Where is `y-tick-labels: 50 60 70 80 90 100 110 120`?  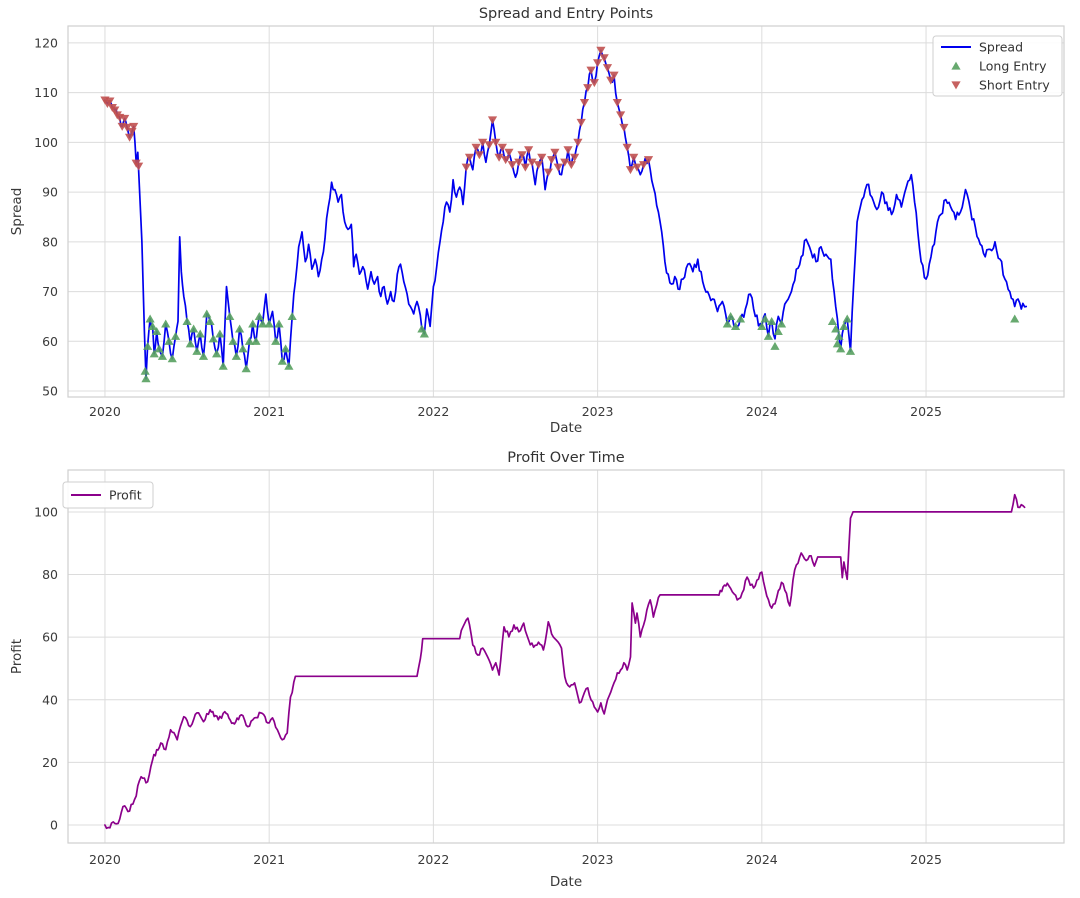 y-tick-labels: 50 60 70 80 90 100 110 120 is located at coordinates (46, 216).